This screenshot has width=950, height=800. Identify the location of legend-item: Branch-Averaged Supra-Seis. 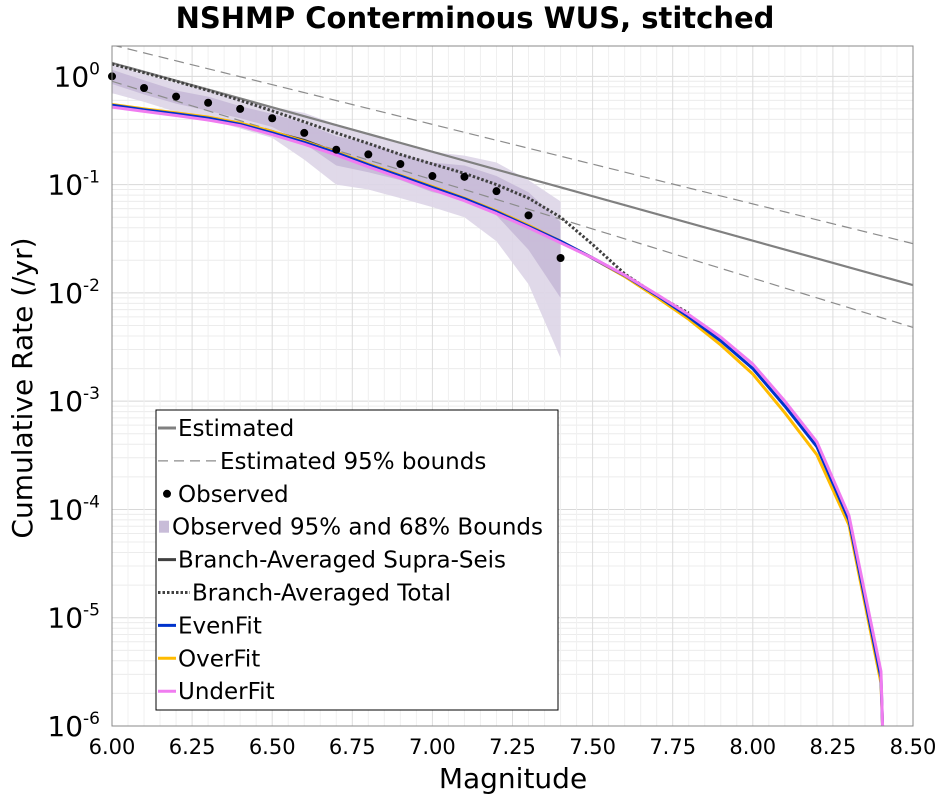
(332, 561).